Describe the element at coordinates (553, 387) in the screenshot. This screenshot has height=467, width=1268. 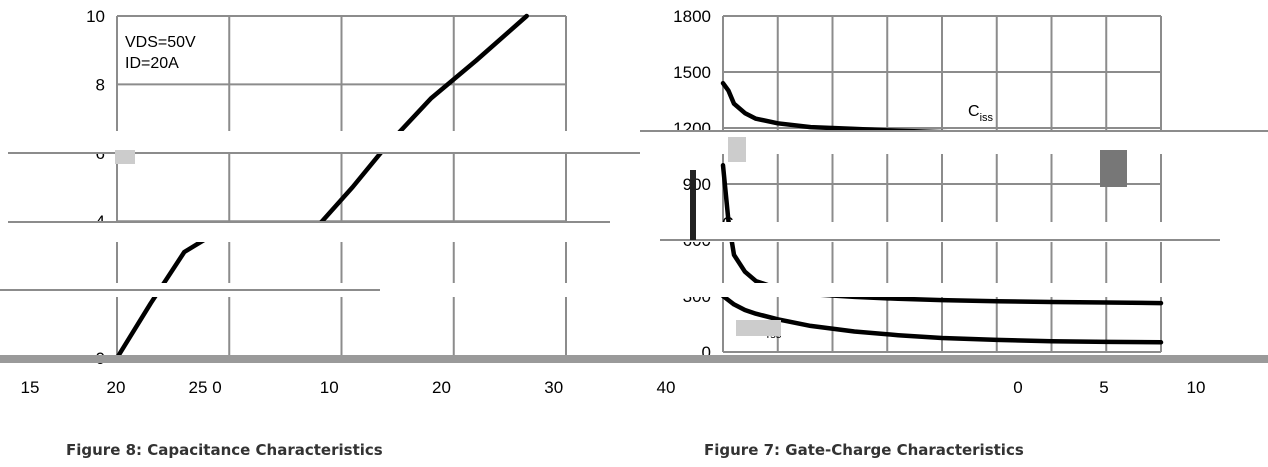
I see `x-tick-label-gate-charge: 30` at that location.